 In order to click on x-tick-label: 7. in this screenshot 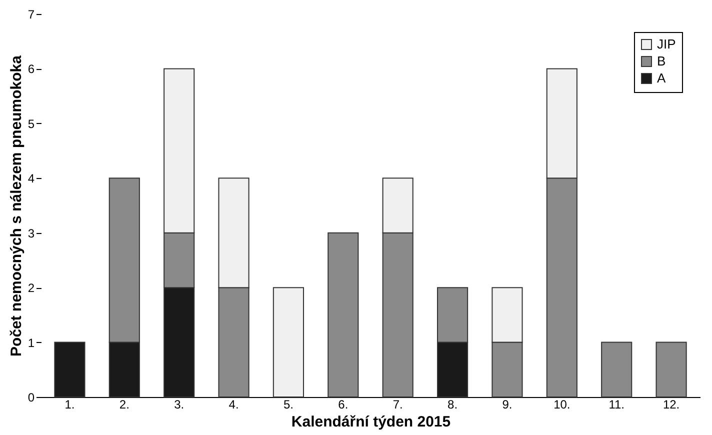, I will do `click(397, 405)`.